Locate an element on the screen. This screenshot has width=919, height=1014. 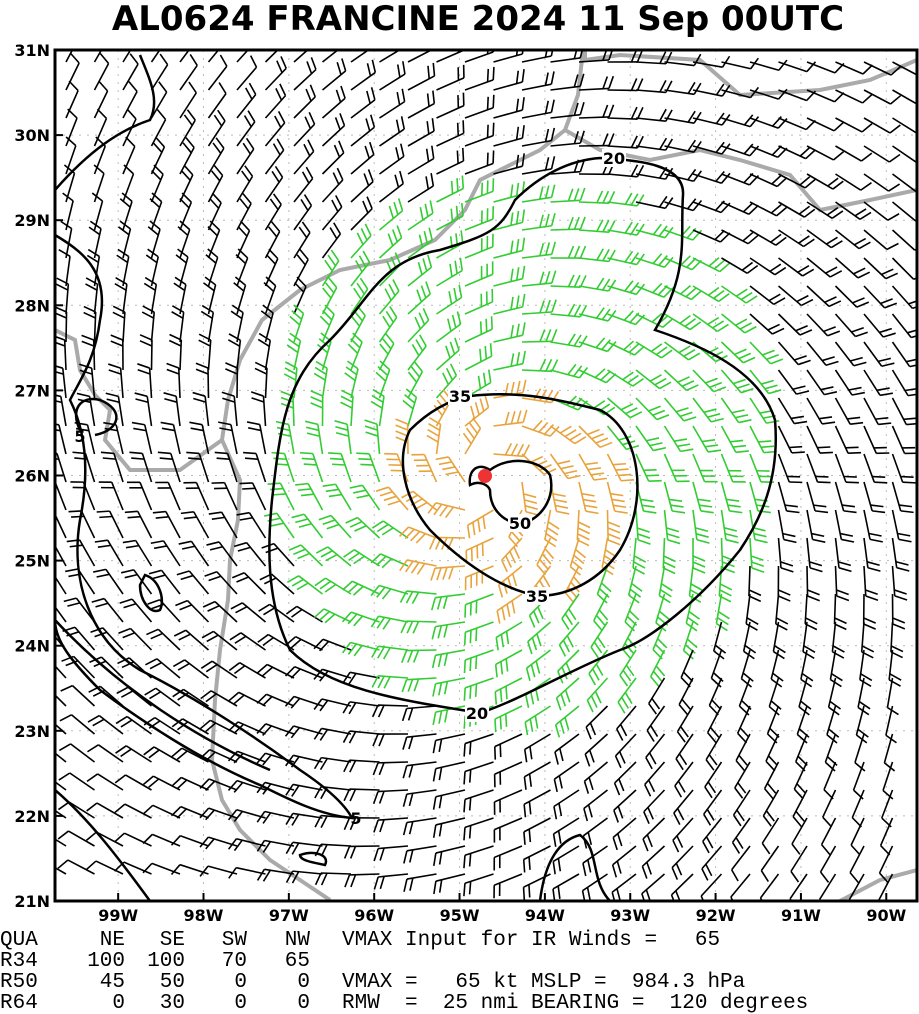
lat-tick-label: 31N is located at coordinates (32, 50).